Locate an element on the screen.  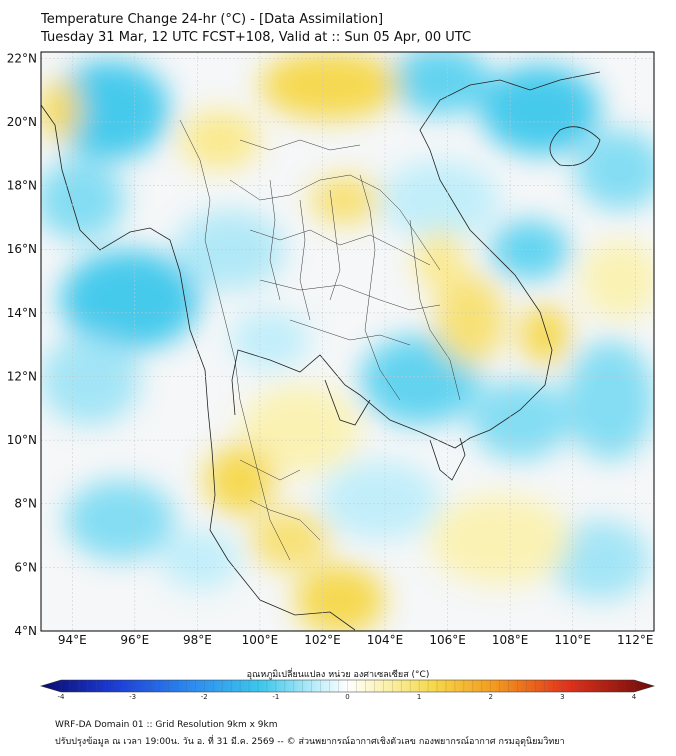
lon-label: 108°E is located at coordinates (510, 640).